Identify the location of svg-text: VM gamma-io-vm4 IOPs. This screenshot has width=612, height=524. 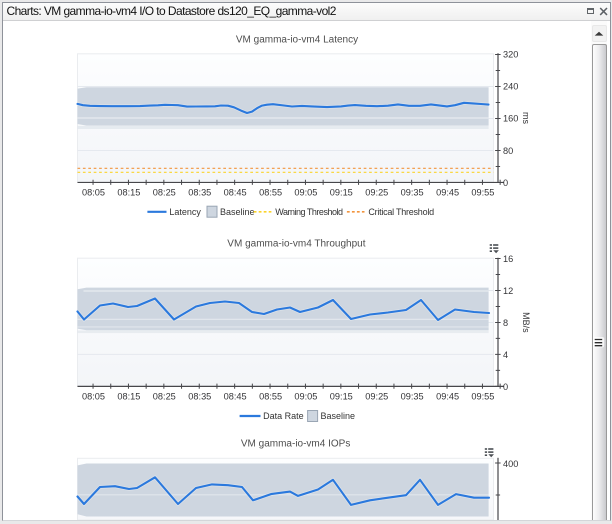
(295, 444).